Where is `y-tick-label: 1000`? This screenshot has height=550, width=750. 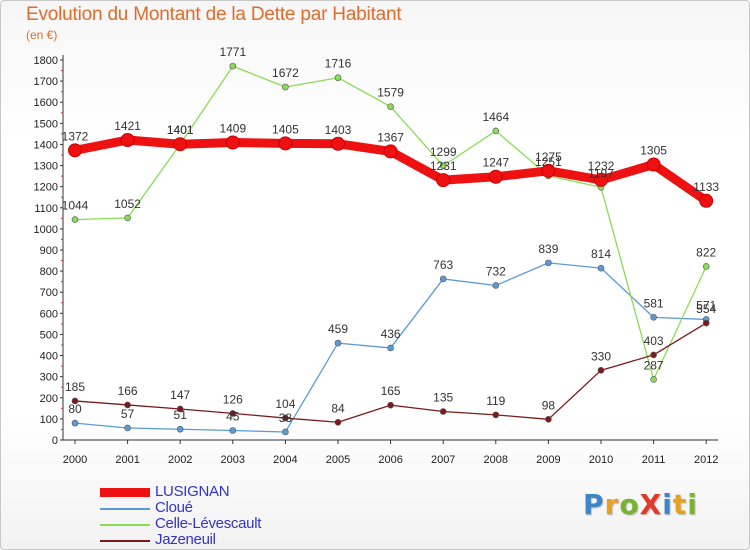
y-tick-label: 1000 is located at coordinates (46, 230).